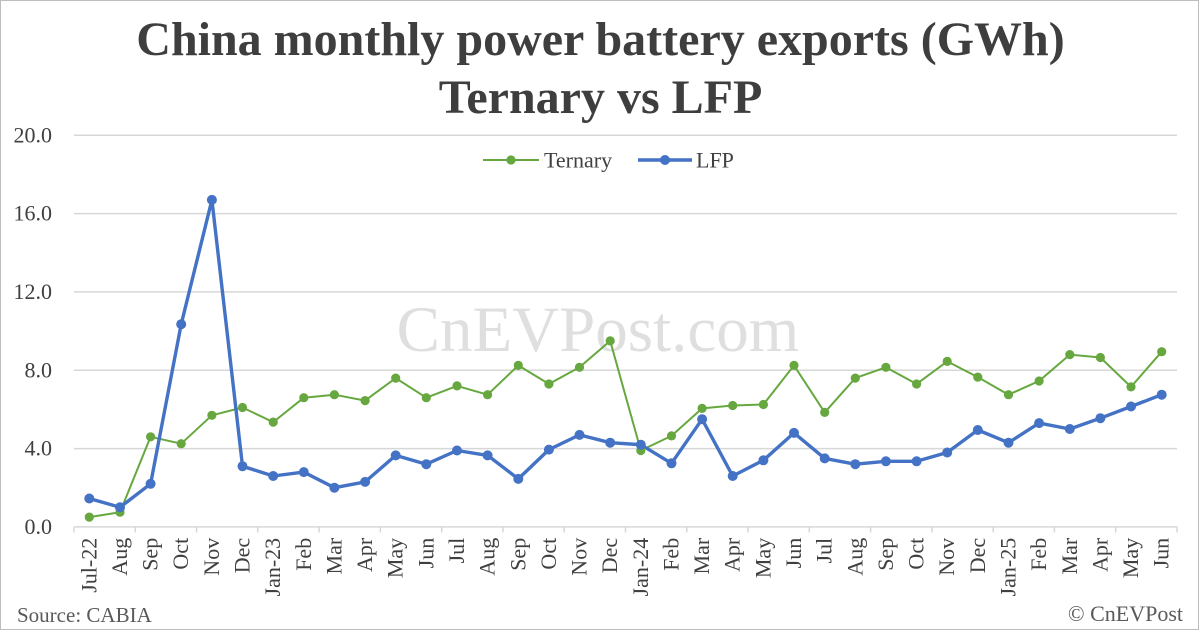 The width and height of the screenshot is (1200, 631). What do you see at coordinates (1125, 613) in the screenshot?
I see `svg-text: © CnEVPost` at bounding box center [1125, 613].